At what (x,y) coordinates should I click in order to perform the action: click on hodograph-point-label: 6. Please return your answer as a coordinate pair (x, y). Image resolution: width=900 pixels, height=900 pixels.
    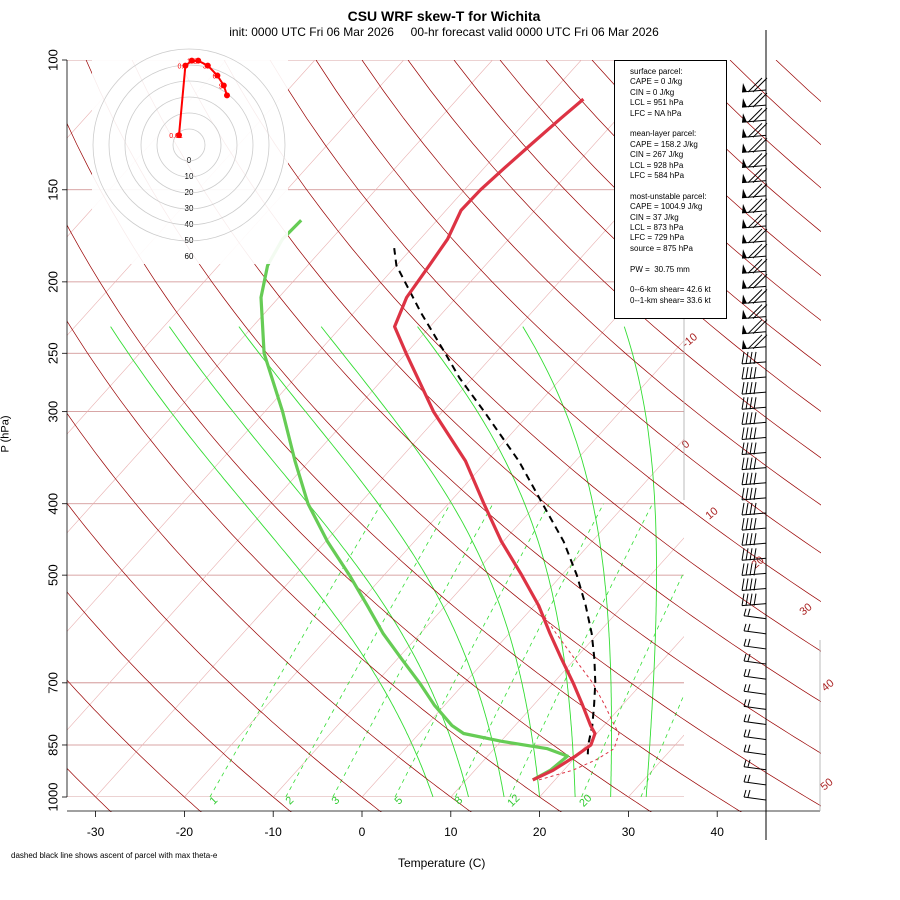
    Looking at the image, I should click on (214, 77).